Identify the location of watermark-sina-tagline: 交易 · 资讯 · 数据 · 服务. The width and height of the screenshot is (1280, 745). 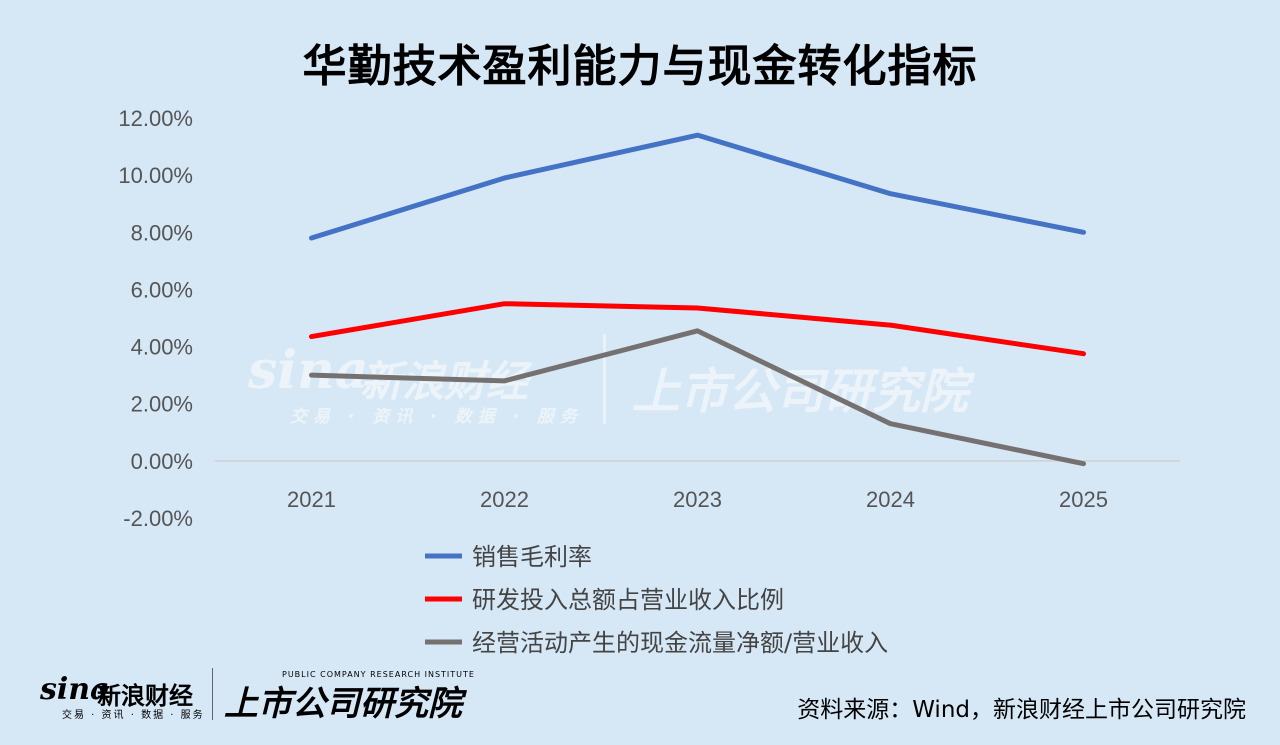
(436, 417).